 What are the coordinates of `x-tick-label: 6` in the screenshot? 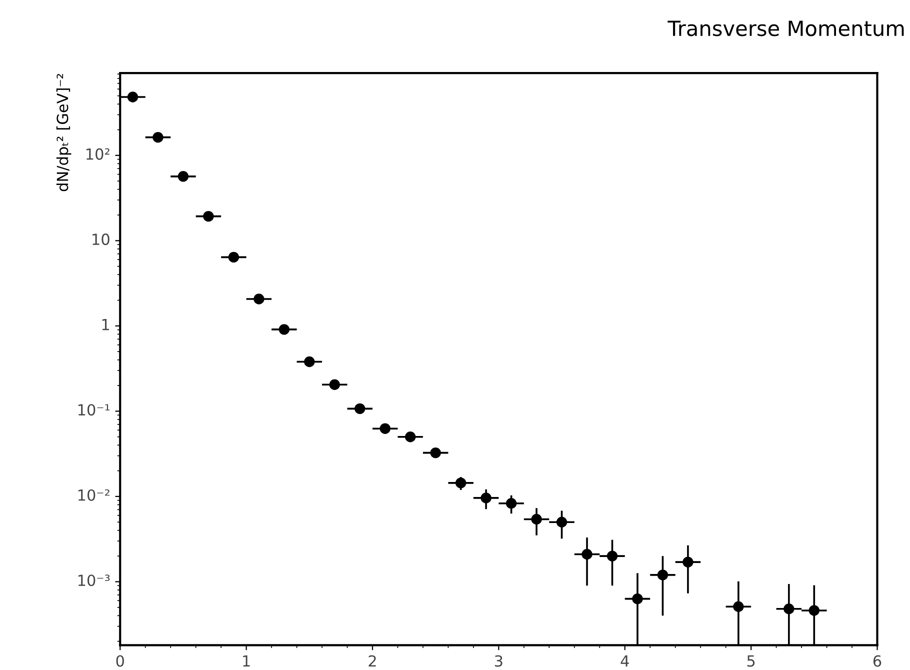 It's located at (877, 661).